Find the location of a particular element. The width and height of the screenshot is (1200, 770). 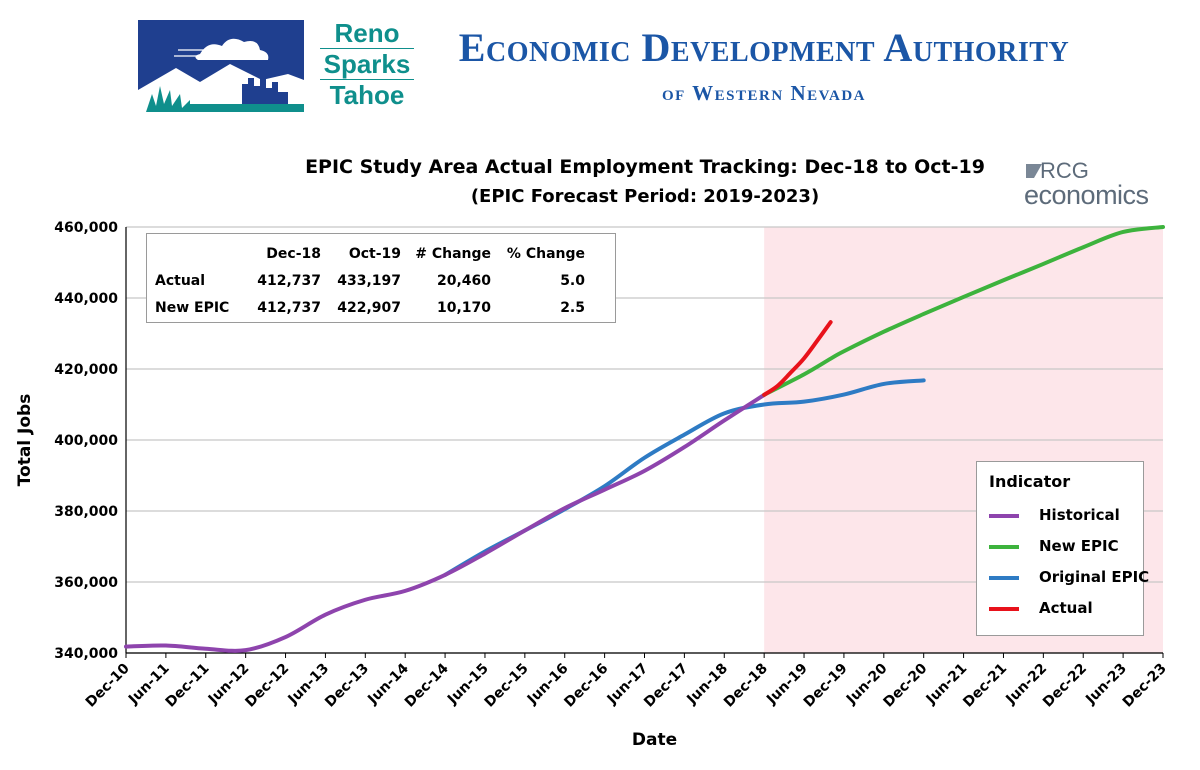

eda-subtitle: of Western Nevada is located at coordinates (764, 93).